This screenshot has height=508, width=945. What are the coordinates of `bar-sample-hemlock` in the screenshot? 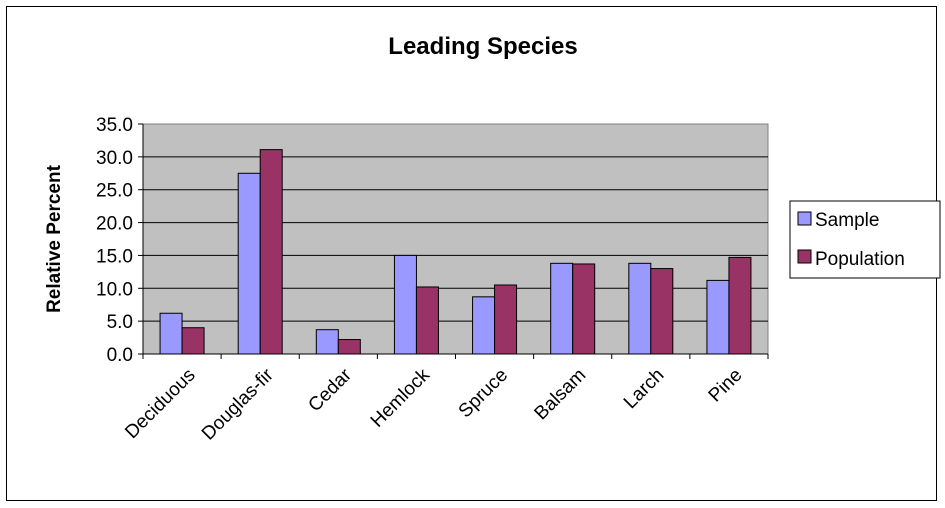 It's located at (405, 304).